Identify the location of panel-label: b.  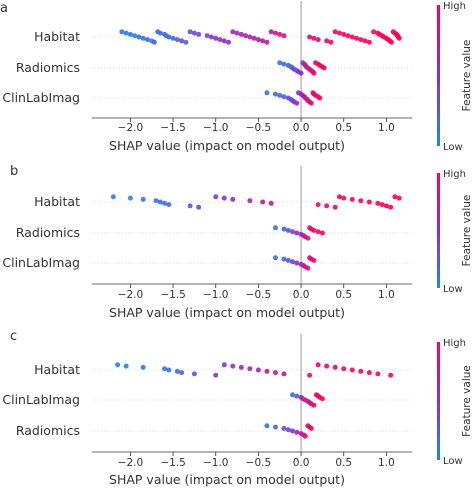
(14, 171).